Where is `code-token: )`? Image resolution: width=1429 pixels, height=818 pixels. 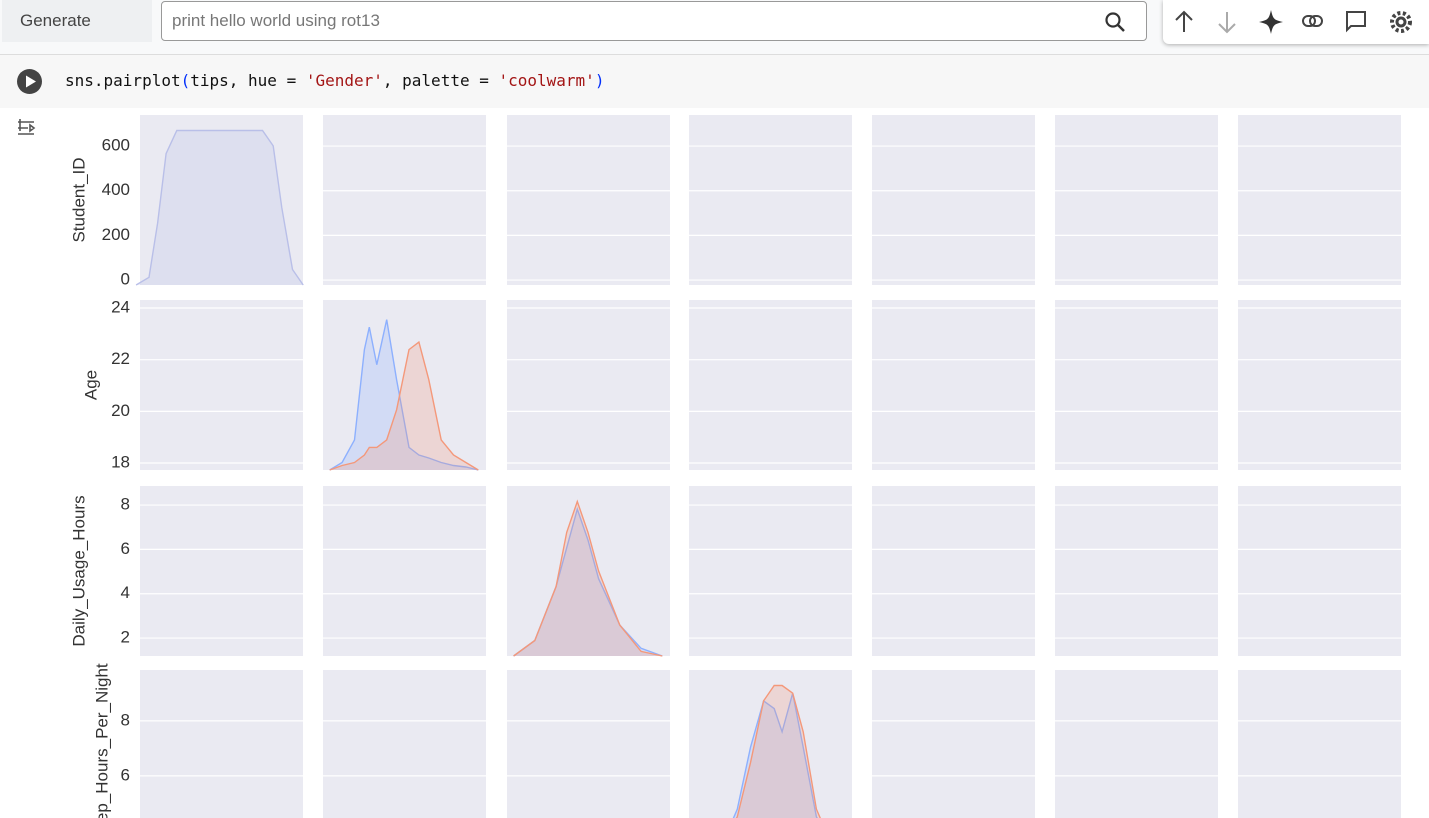
code-token: ) is located at coordinates (599, 80).